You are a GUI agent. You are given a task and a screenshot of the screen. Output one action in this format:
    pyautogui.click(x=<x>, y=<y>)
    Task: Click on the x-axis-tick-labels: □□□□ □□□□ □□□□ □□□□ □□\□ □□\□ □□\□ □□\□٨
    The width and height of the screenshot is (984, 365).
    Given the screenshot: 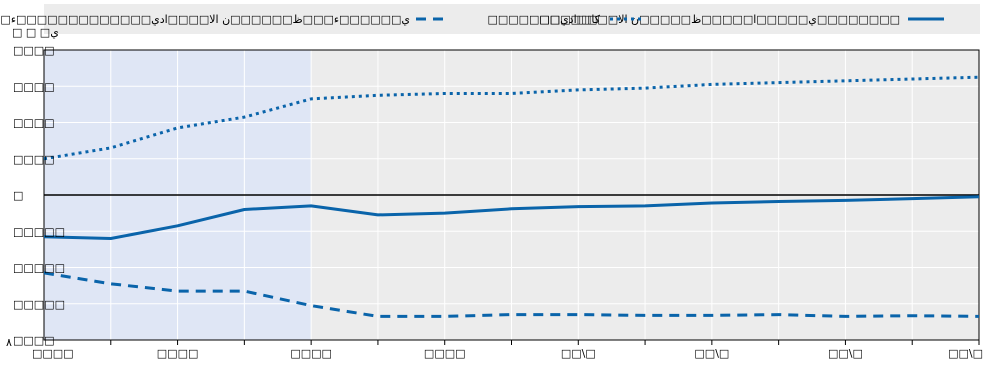 What is the action you would take?
    pyautogui.click(x=494, y=348)
    